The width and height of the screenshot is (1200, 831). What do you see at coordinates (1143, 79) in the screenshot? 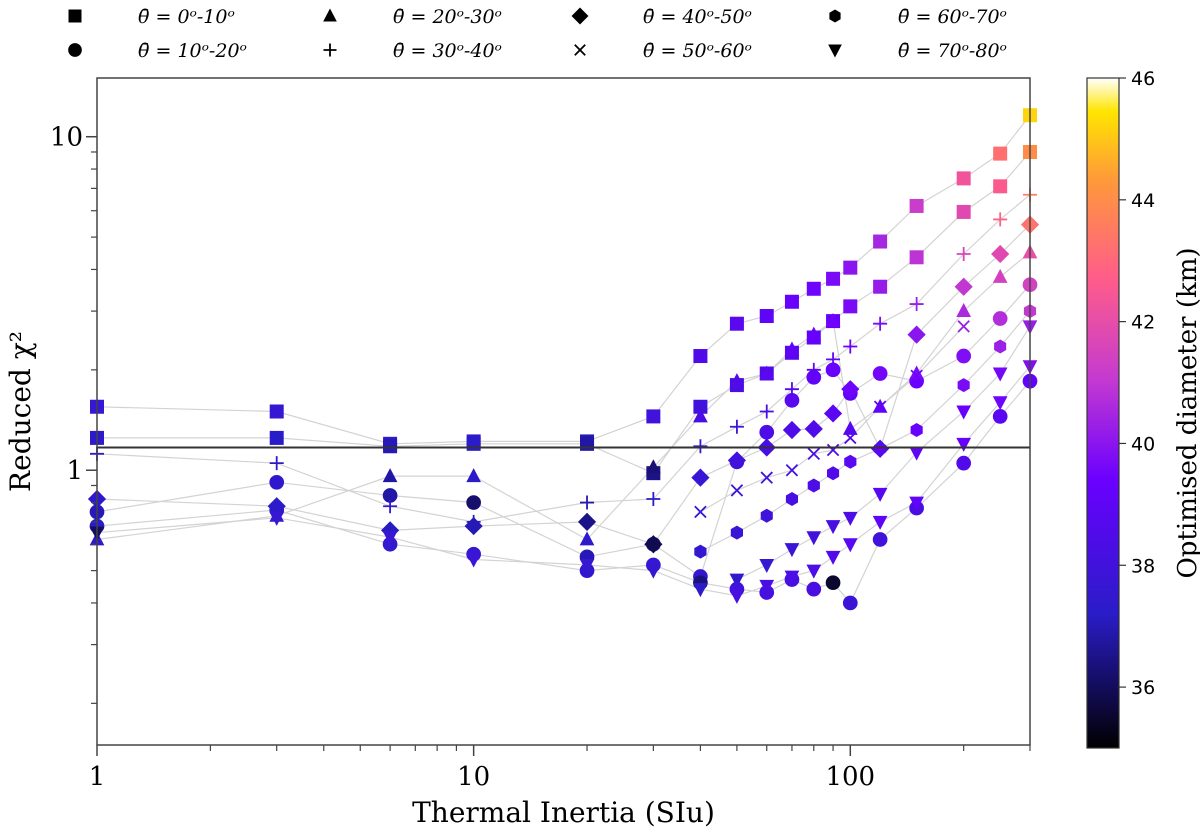
I see `colorbar-tick-label: 46` at bounding box center [1143, 79].